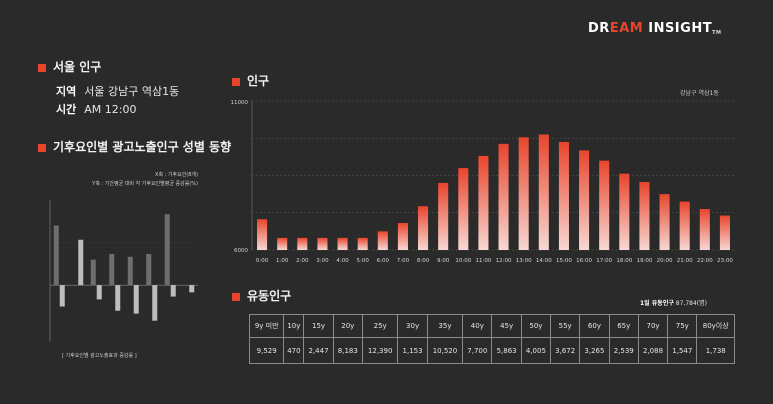 The image size is (773, 404). Describe the element at coordinates (110, 109) in the screenshot. I see `time-value: AM 12:00` at that location.